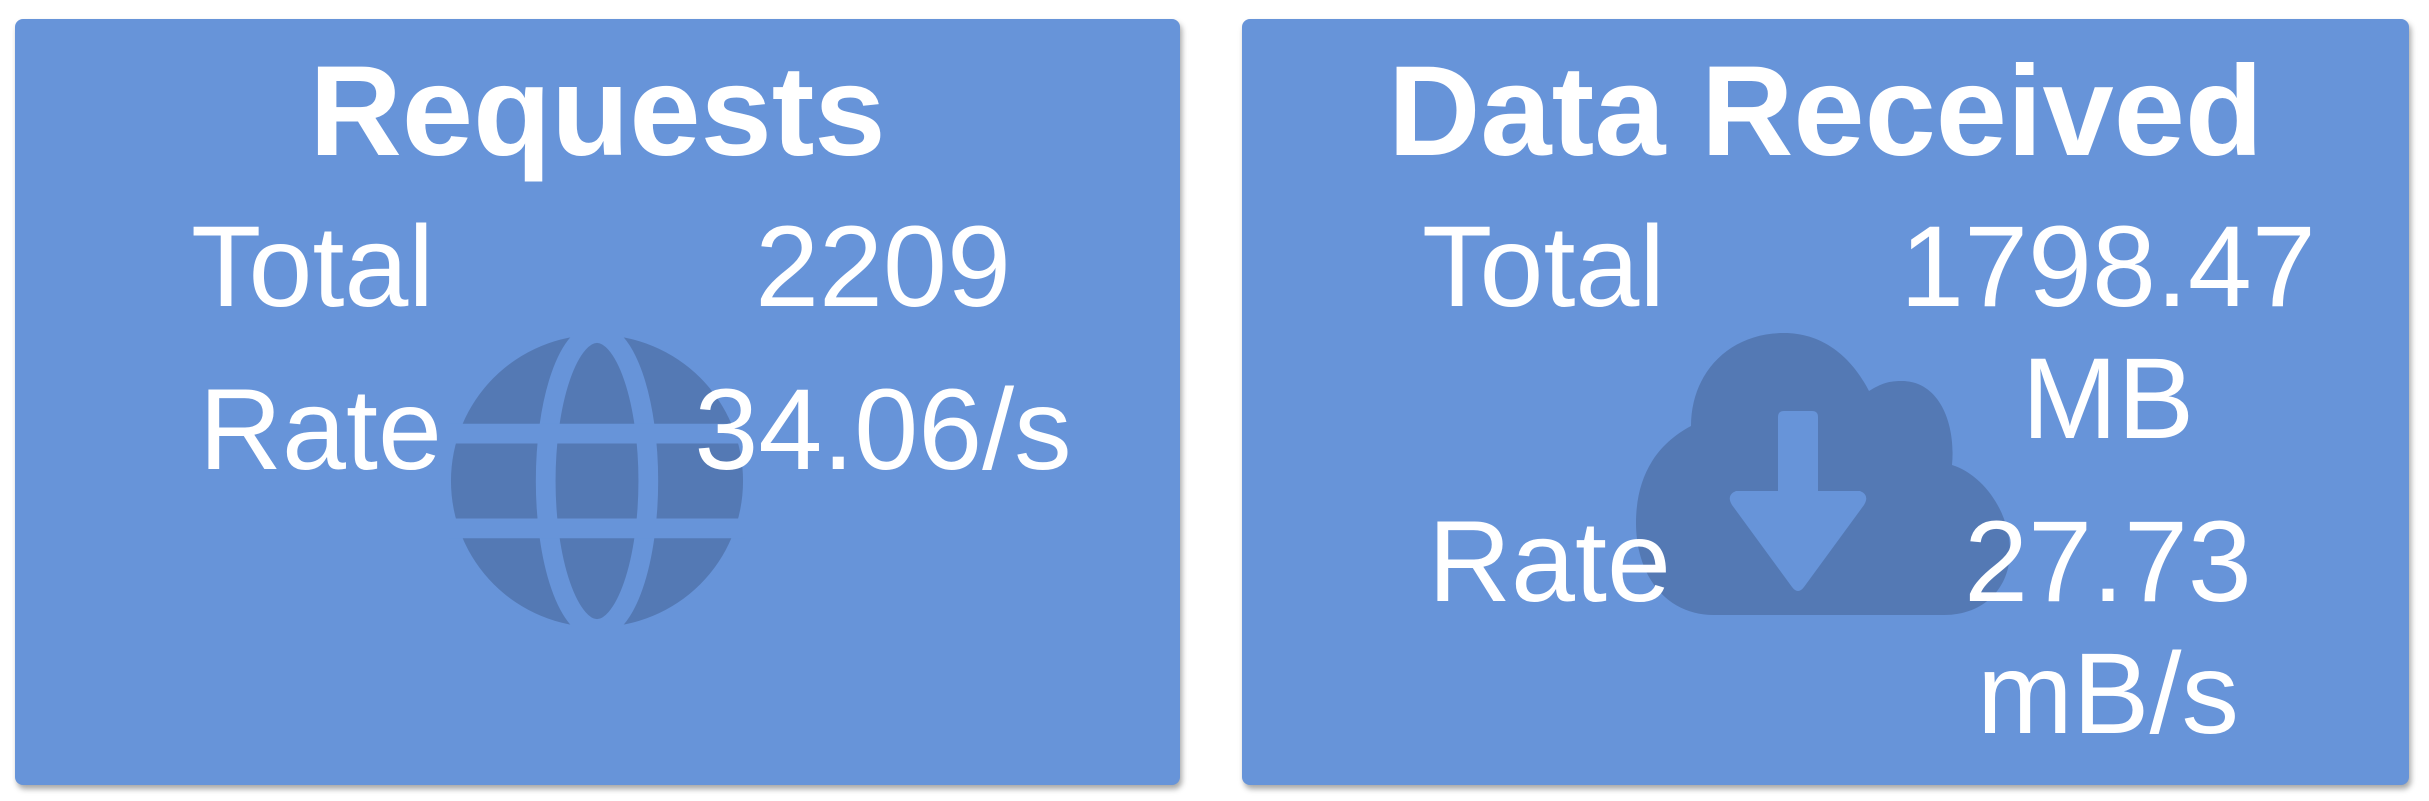 Image resolution: width=2429 pixels, height=801 pixels. I want to click on total-value: 2209, so click(883, 267).